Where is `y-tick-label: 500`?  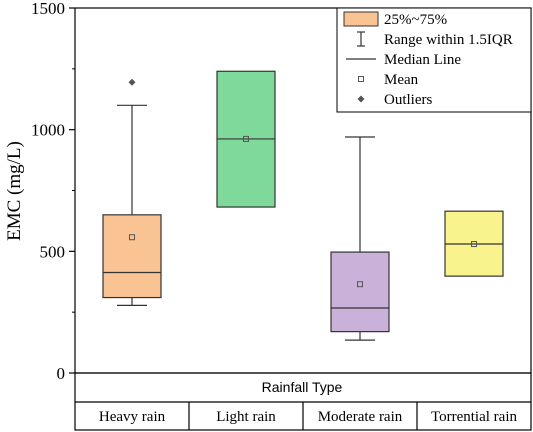 y-tick-label: 500 is located at coordinates (53, 251).